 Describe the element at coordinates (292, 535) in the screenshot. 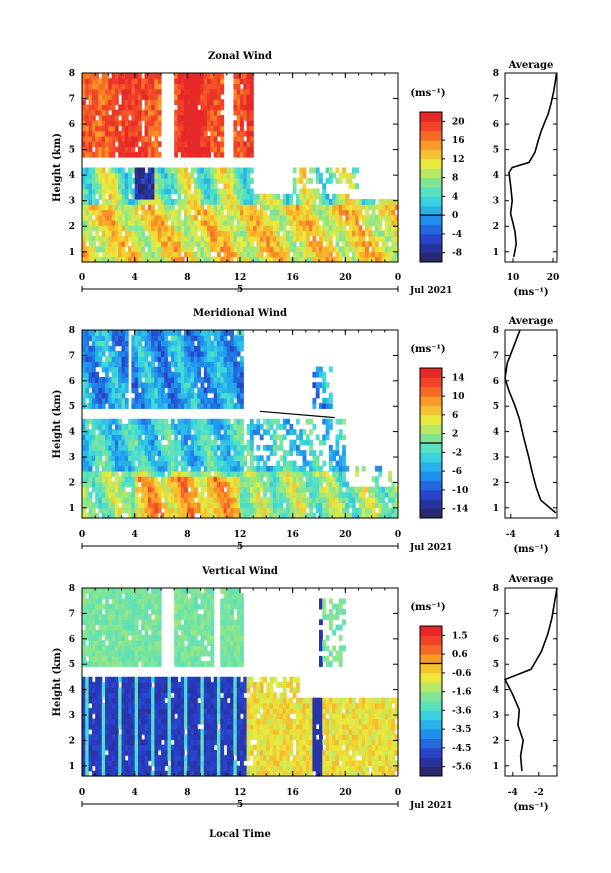

I see `x-tick-label: 16` at that location.